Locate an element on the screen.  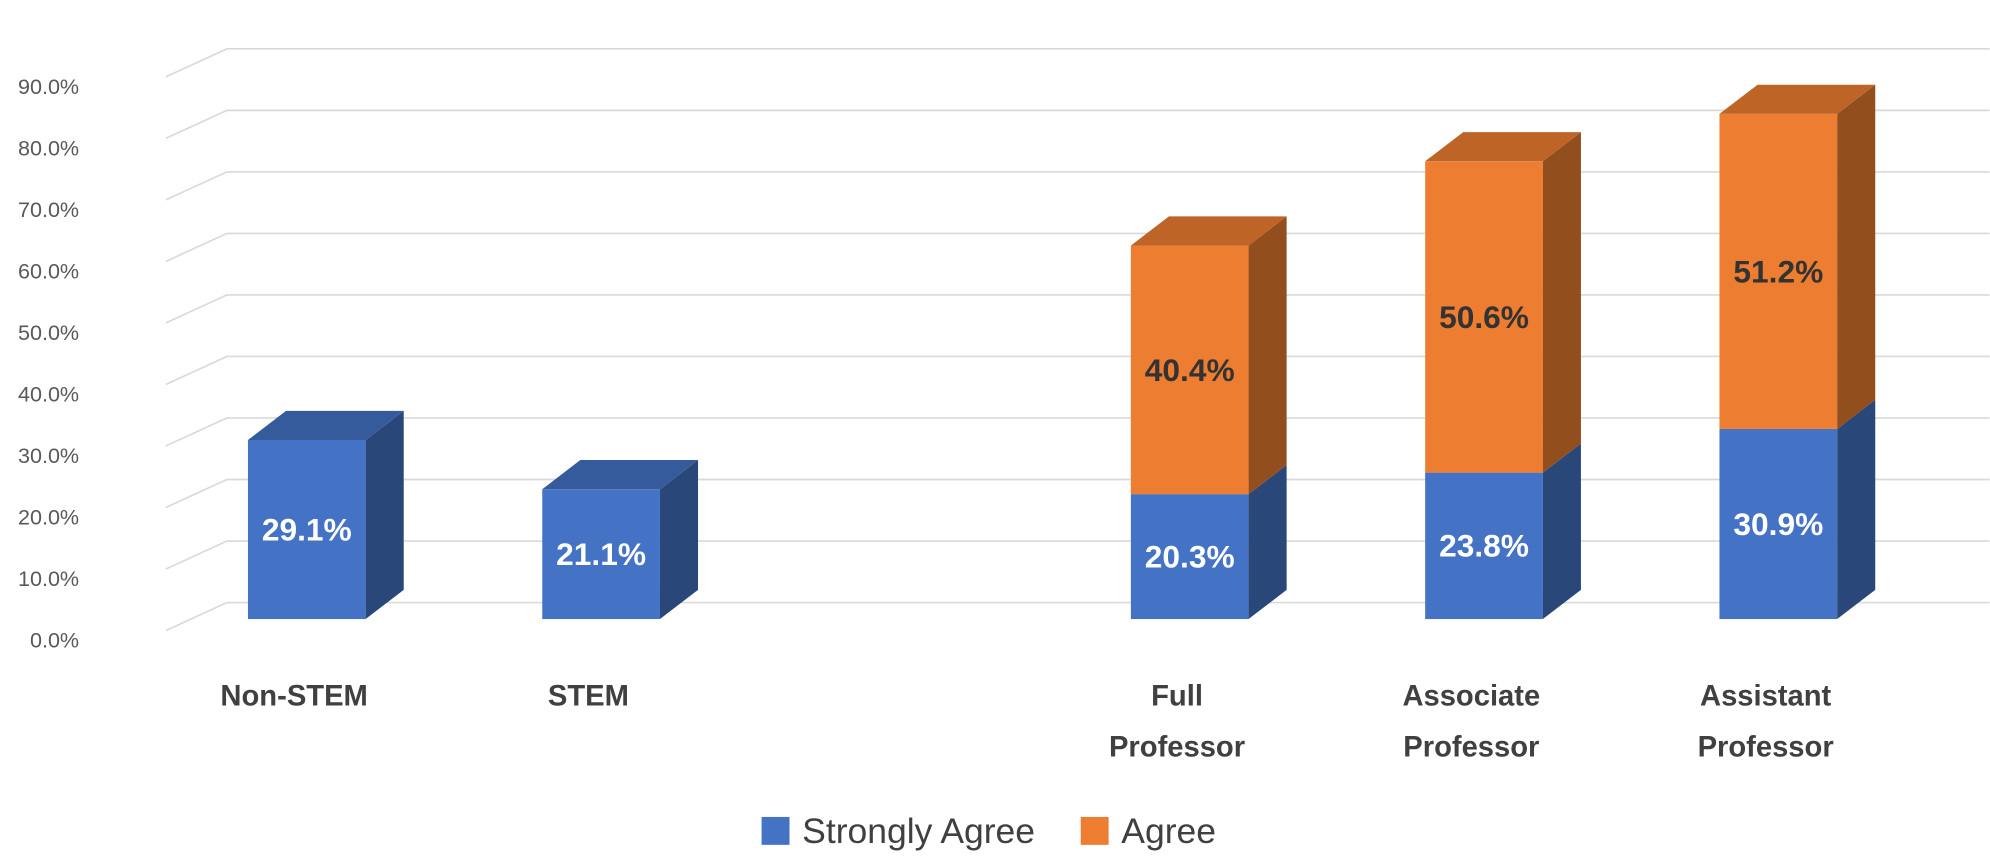
data-label: 23.8% is located at coordinates (1484, 546).